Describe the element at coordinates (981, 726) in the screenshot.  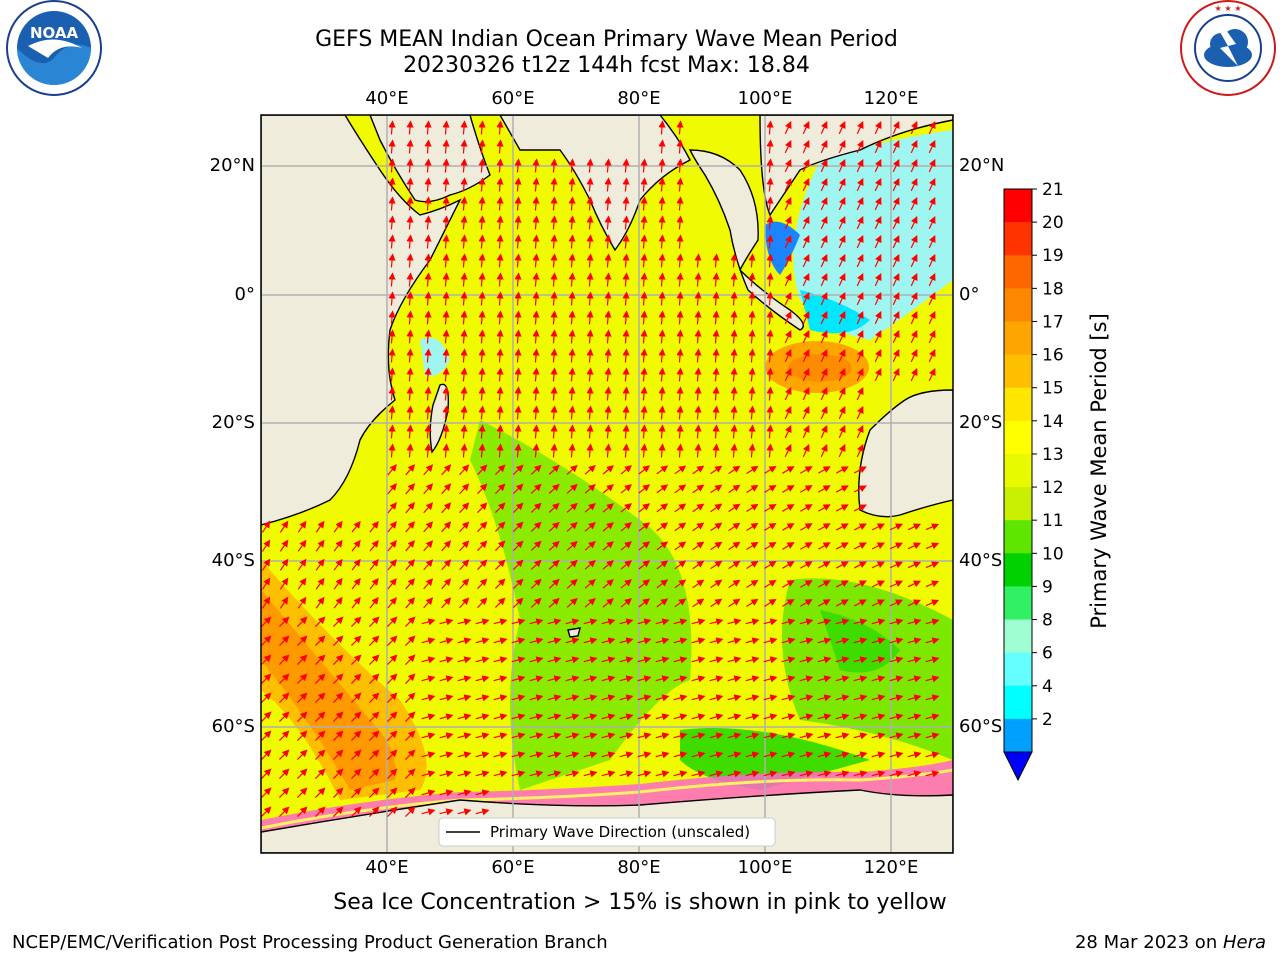
I see `lat-tick-right: 60°S` at that location.